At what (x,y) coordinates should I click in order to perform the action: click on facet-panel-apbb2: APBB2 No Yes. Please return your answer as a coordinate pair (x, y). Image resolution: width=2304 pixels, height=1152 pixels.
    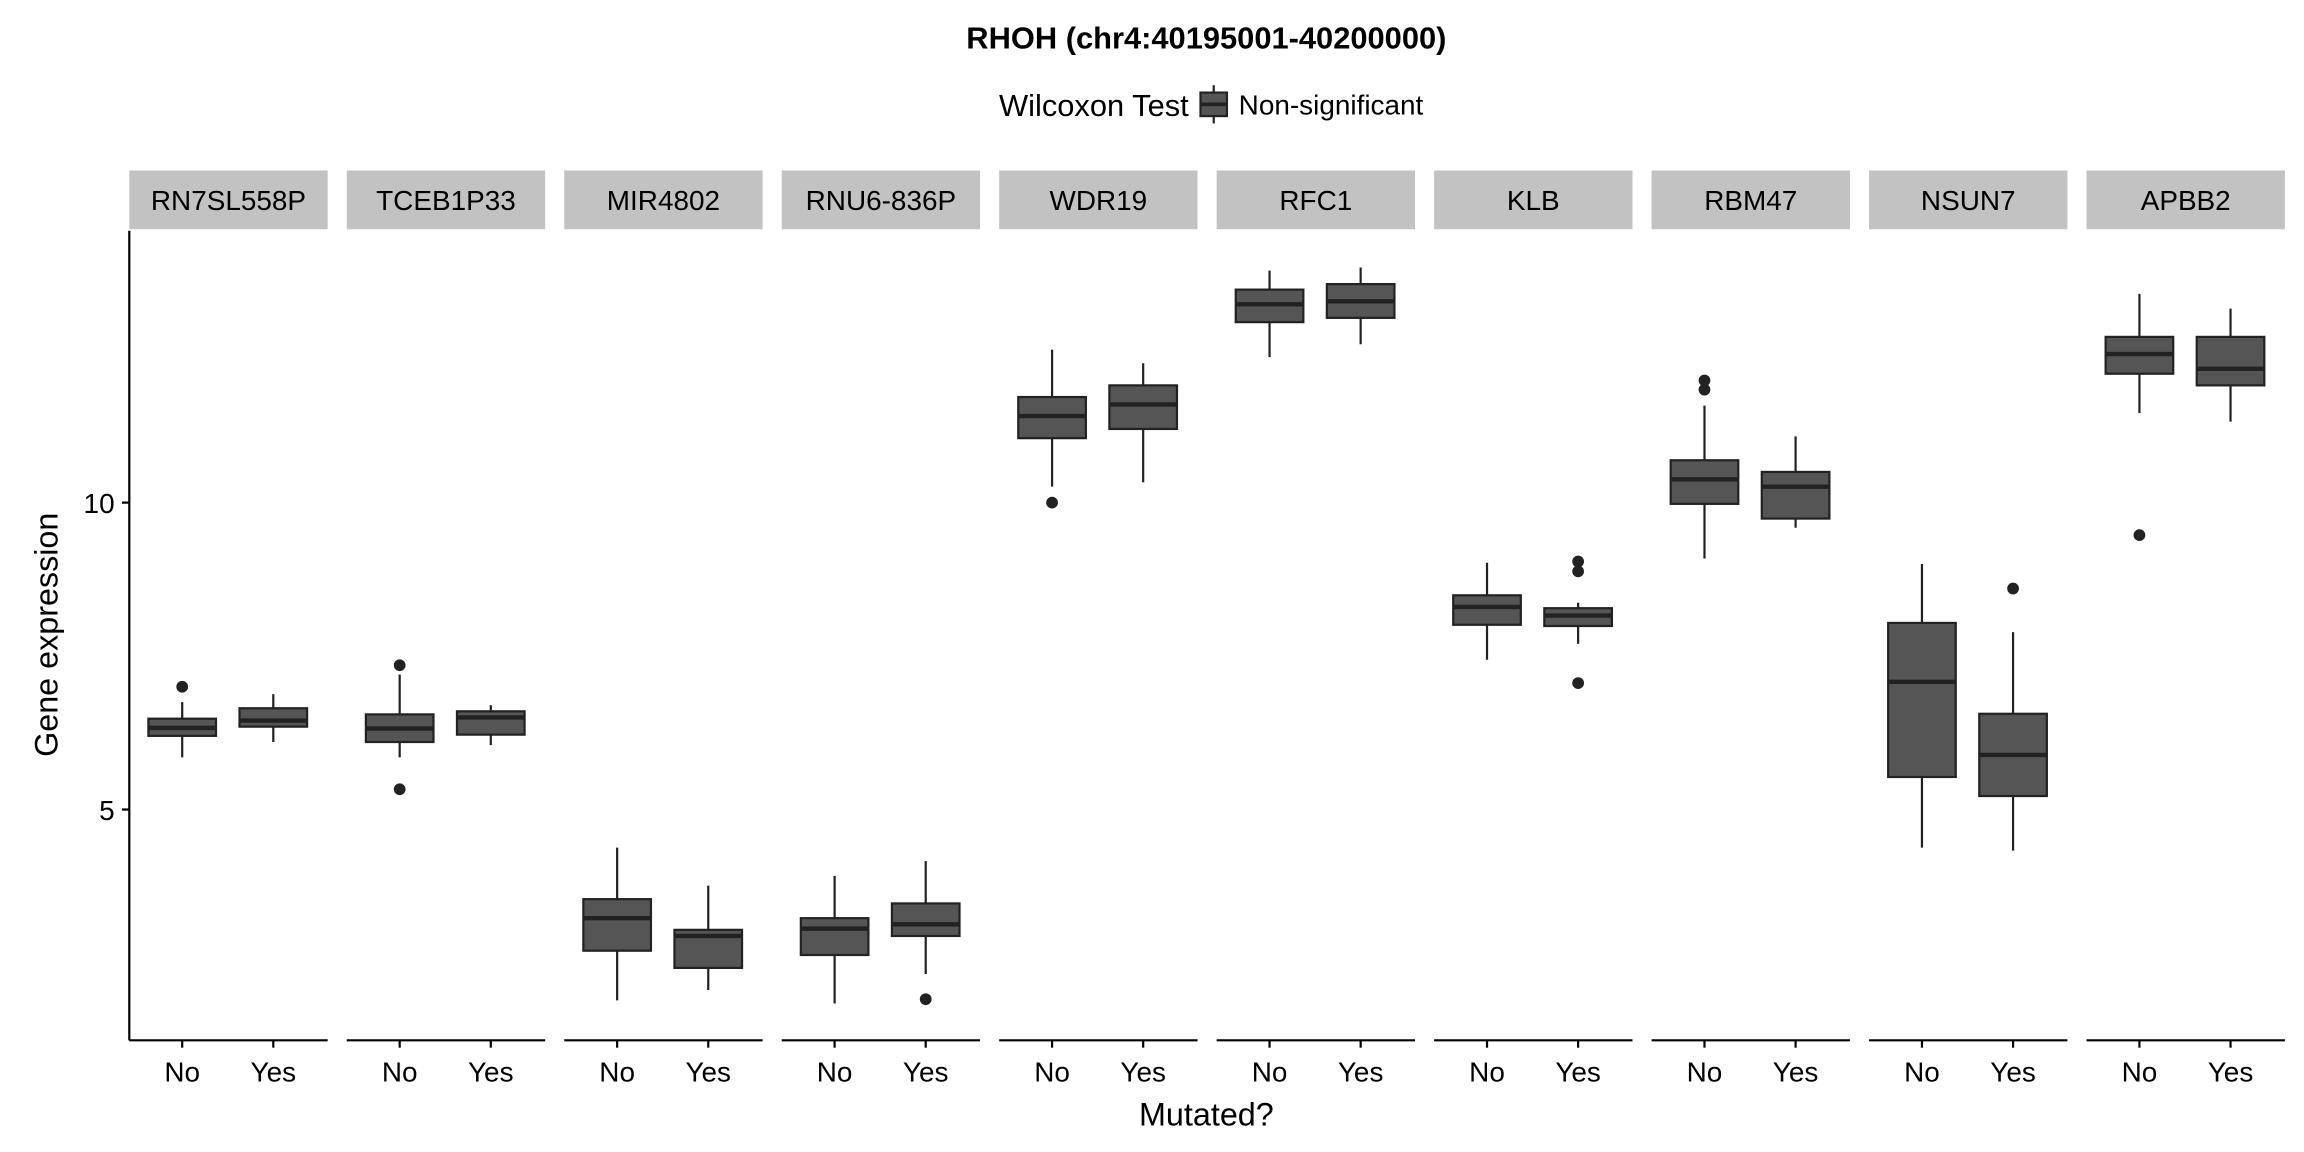
    Looking at the image, I should click on (2185, 628).